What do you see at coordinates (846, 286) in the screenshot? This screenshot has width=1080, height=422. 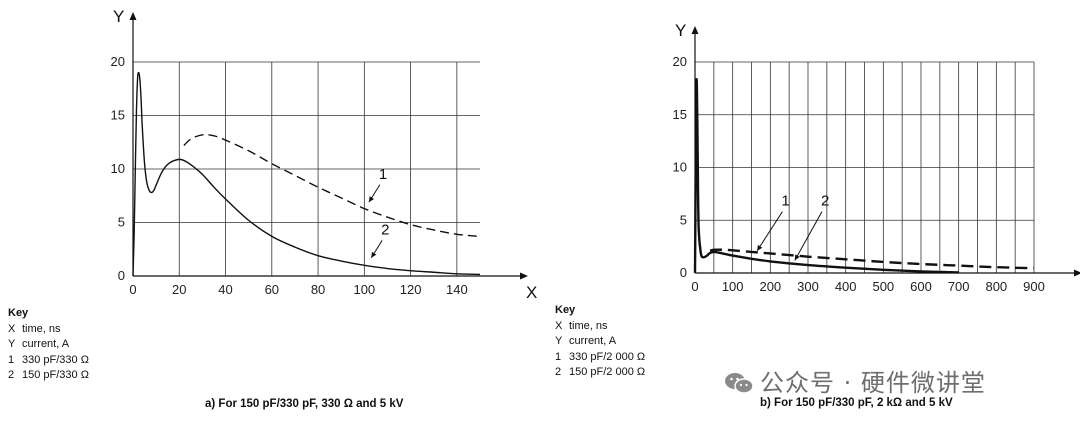 I see `x-tick-label: 400` at bounding box center [846, 286].